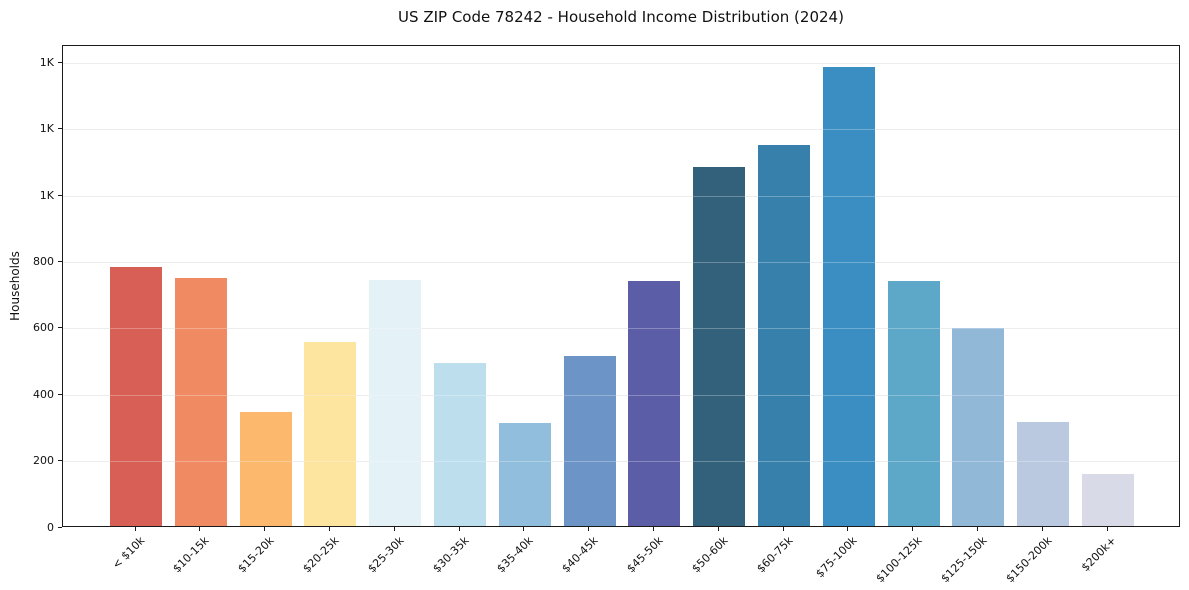 This screenshot has width=1189, height=590. What do you see at coordinates (710, 555) in the screenshot?
I see `x-tick-label-9: $50-60k` at bounding box center [710, 555].